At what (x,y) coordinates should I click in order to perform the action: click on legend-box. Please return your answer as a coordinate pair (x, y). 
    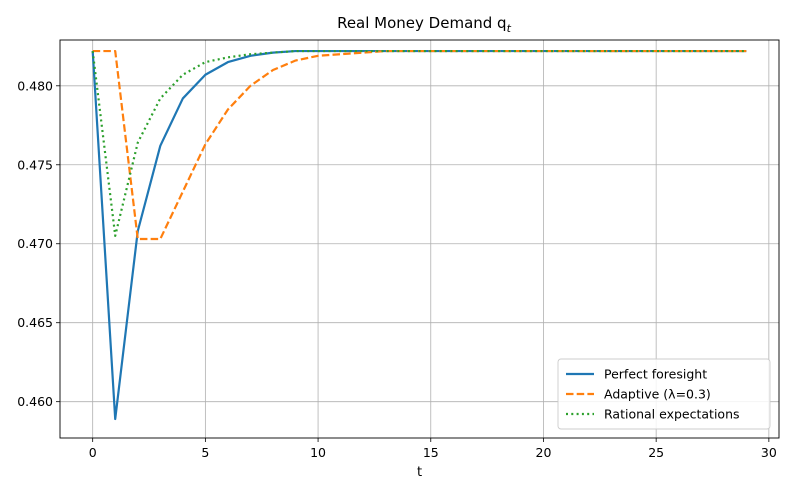
    Looking at the image, I should click on (664, 394).